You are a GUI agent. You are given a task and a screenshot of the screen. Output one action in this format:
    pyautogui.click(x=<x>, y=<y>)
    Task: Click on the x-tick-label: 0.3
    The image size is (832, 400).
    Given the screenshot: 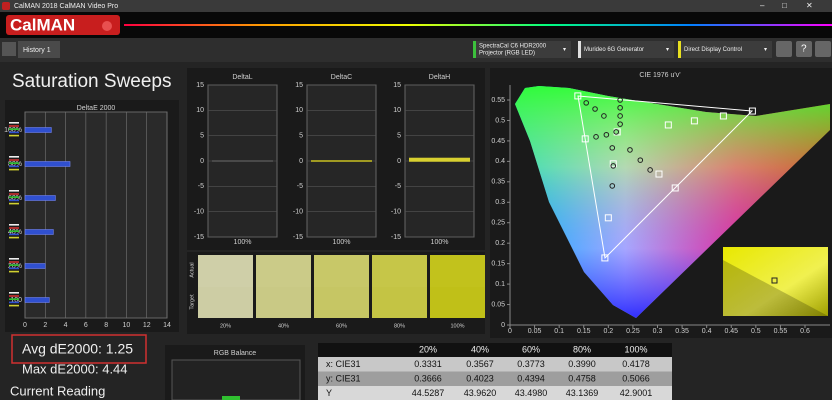 What is the action you would take?
    pyautogui.click(x=658, y=331)
    